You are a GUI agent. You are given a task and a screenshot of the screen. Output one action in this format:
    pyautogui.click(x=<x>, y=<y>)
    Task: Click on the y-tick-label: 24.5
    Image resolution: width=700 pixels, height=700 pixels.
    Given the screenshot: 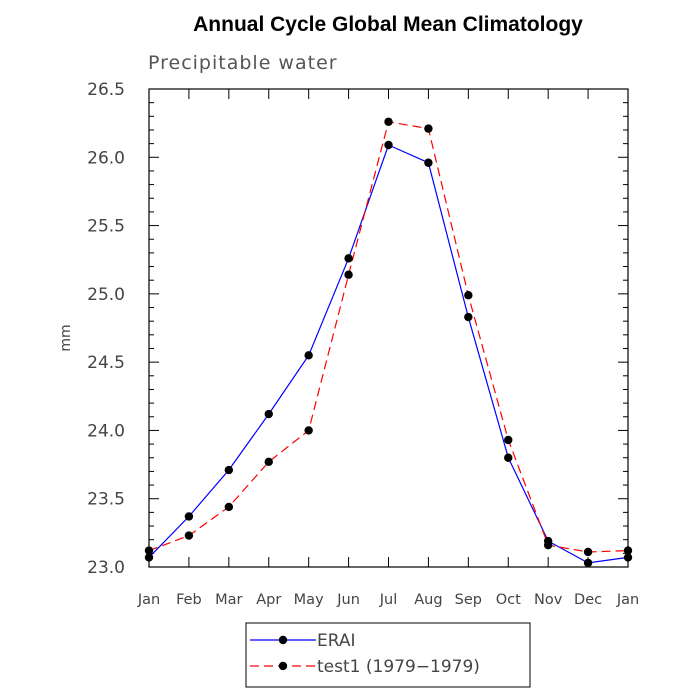 What is the action you would take?
    pyautogui.click(x=106, y=363)
    